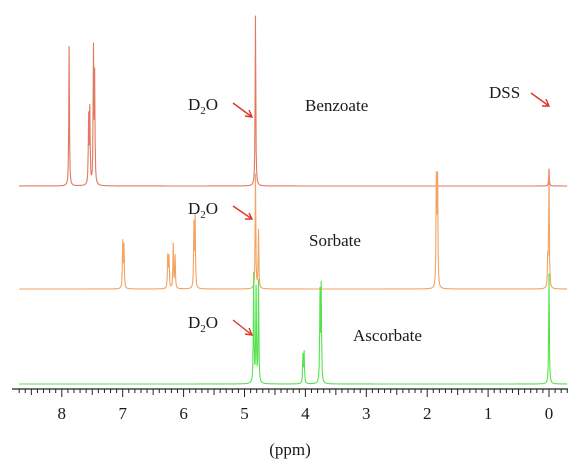 The width and height of the screenshot is (578, 474). I want to click on x-tick-label: 8, so click(62, 413).